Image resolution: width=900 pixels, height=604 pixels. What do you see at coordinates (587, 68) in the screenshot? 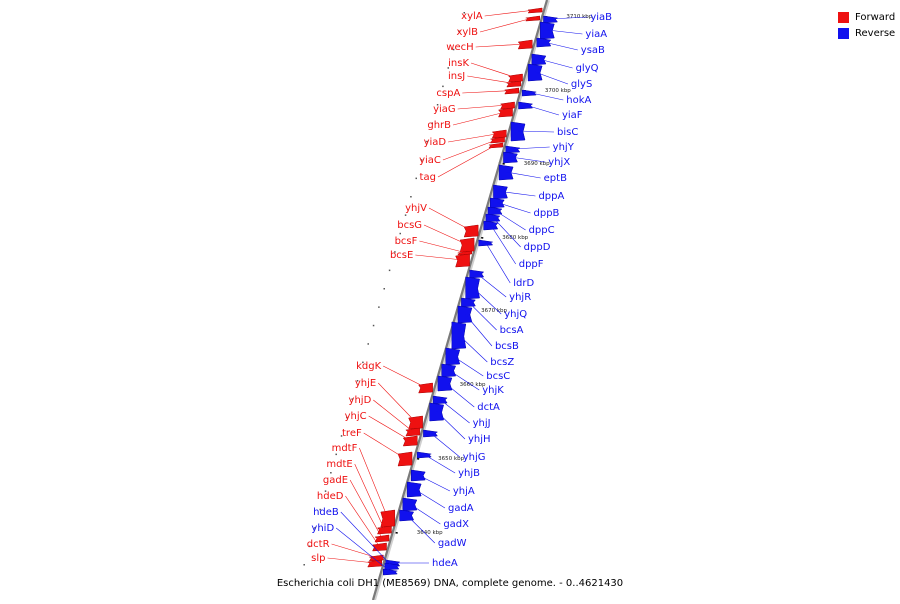
I see `gene-label: glyQ` at bounding box center [587, 68].